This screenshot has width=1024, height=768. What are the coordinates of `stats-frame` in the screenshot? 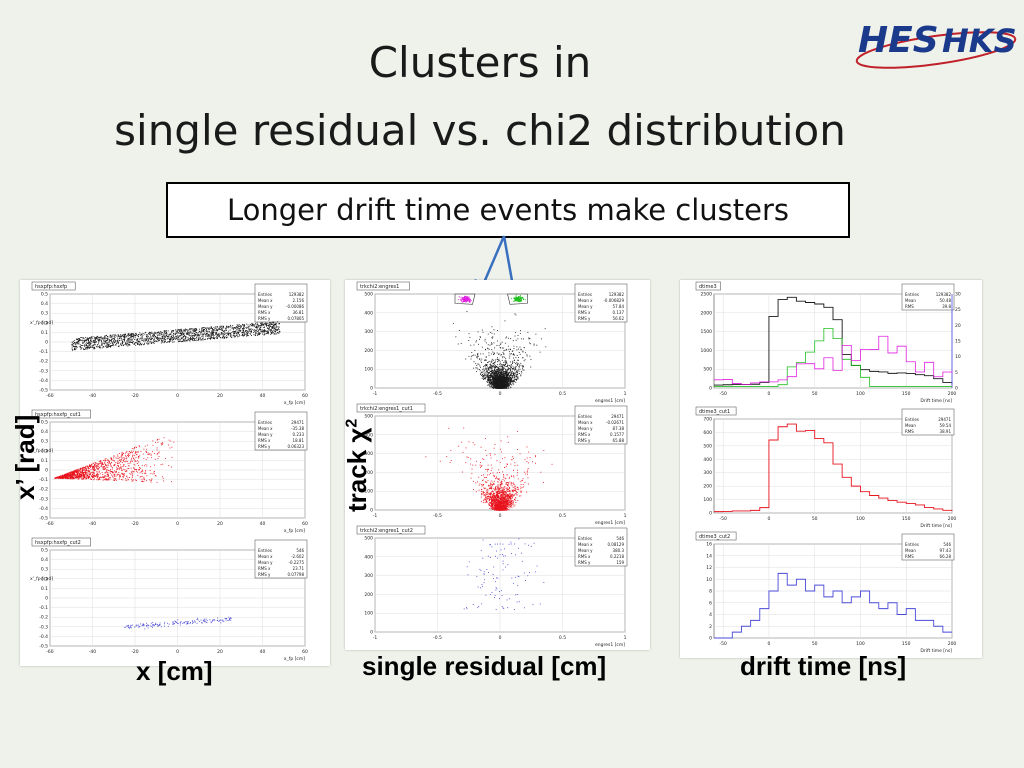 It's located at (601, 303).